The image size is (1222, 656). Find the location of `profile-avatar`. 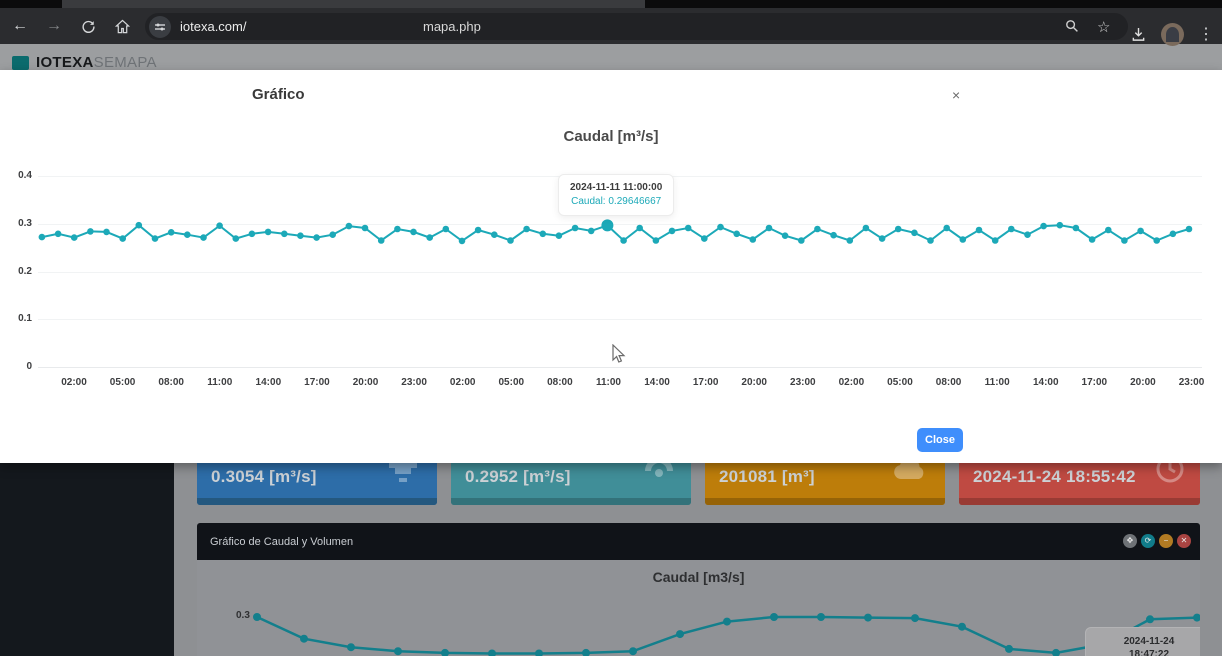

profile-avatar is located at coordinates (1172, 34).